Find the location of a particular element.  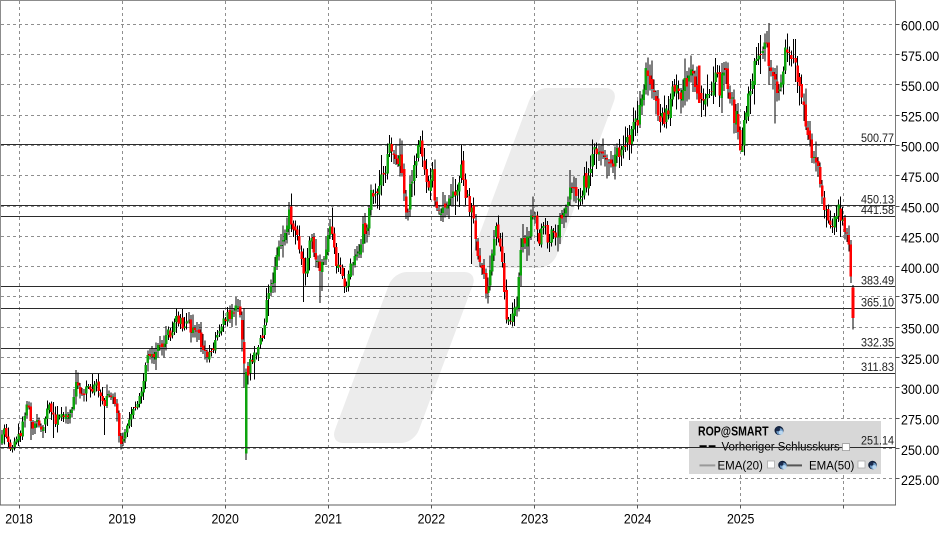

svg-text: 332.35 is located at coordinates (877, 343).